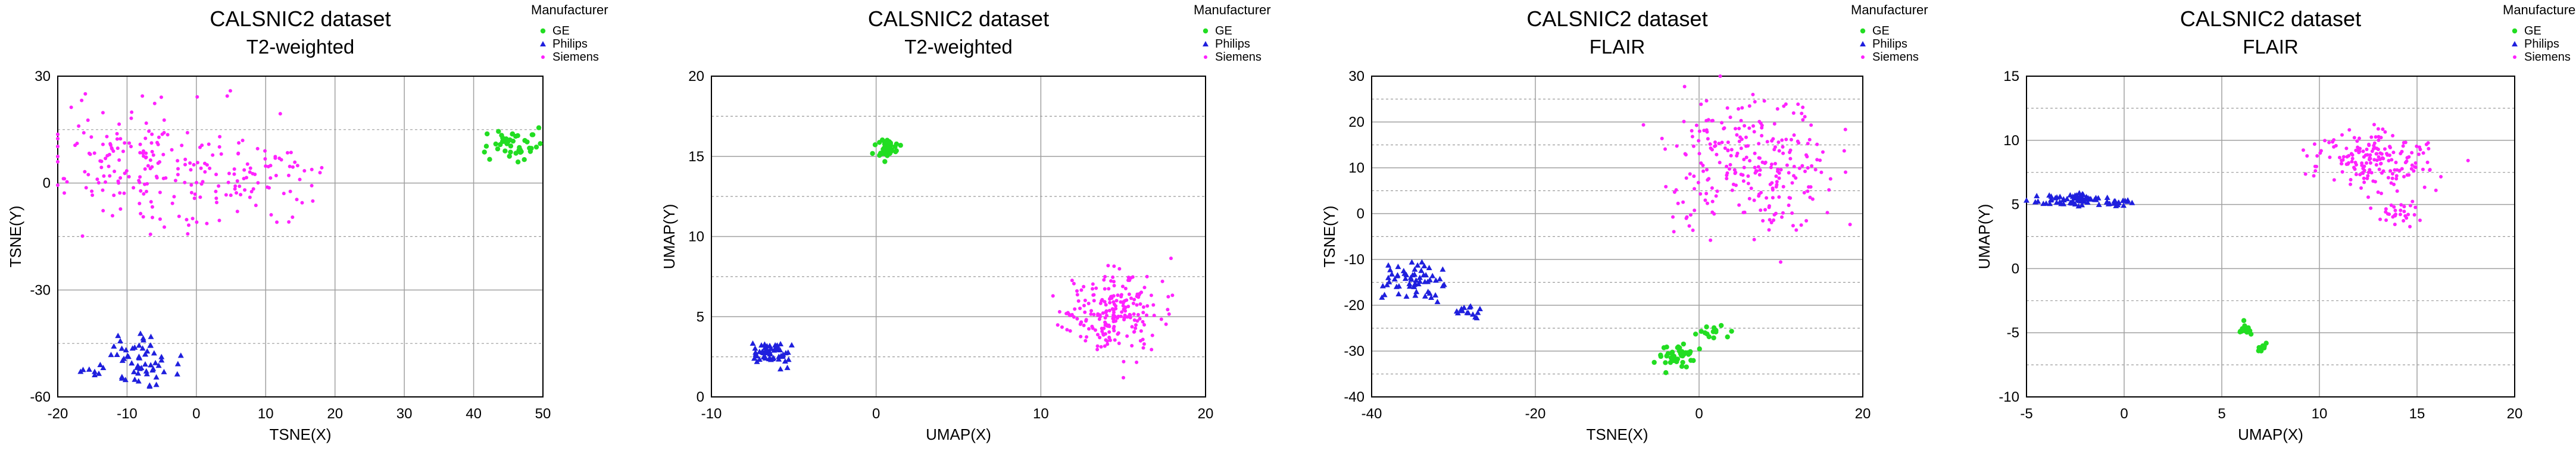  Describe the element at coordinates (1699, 414) in the screenshot. I see `x-tick-label: 0` at that location.